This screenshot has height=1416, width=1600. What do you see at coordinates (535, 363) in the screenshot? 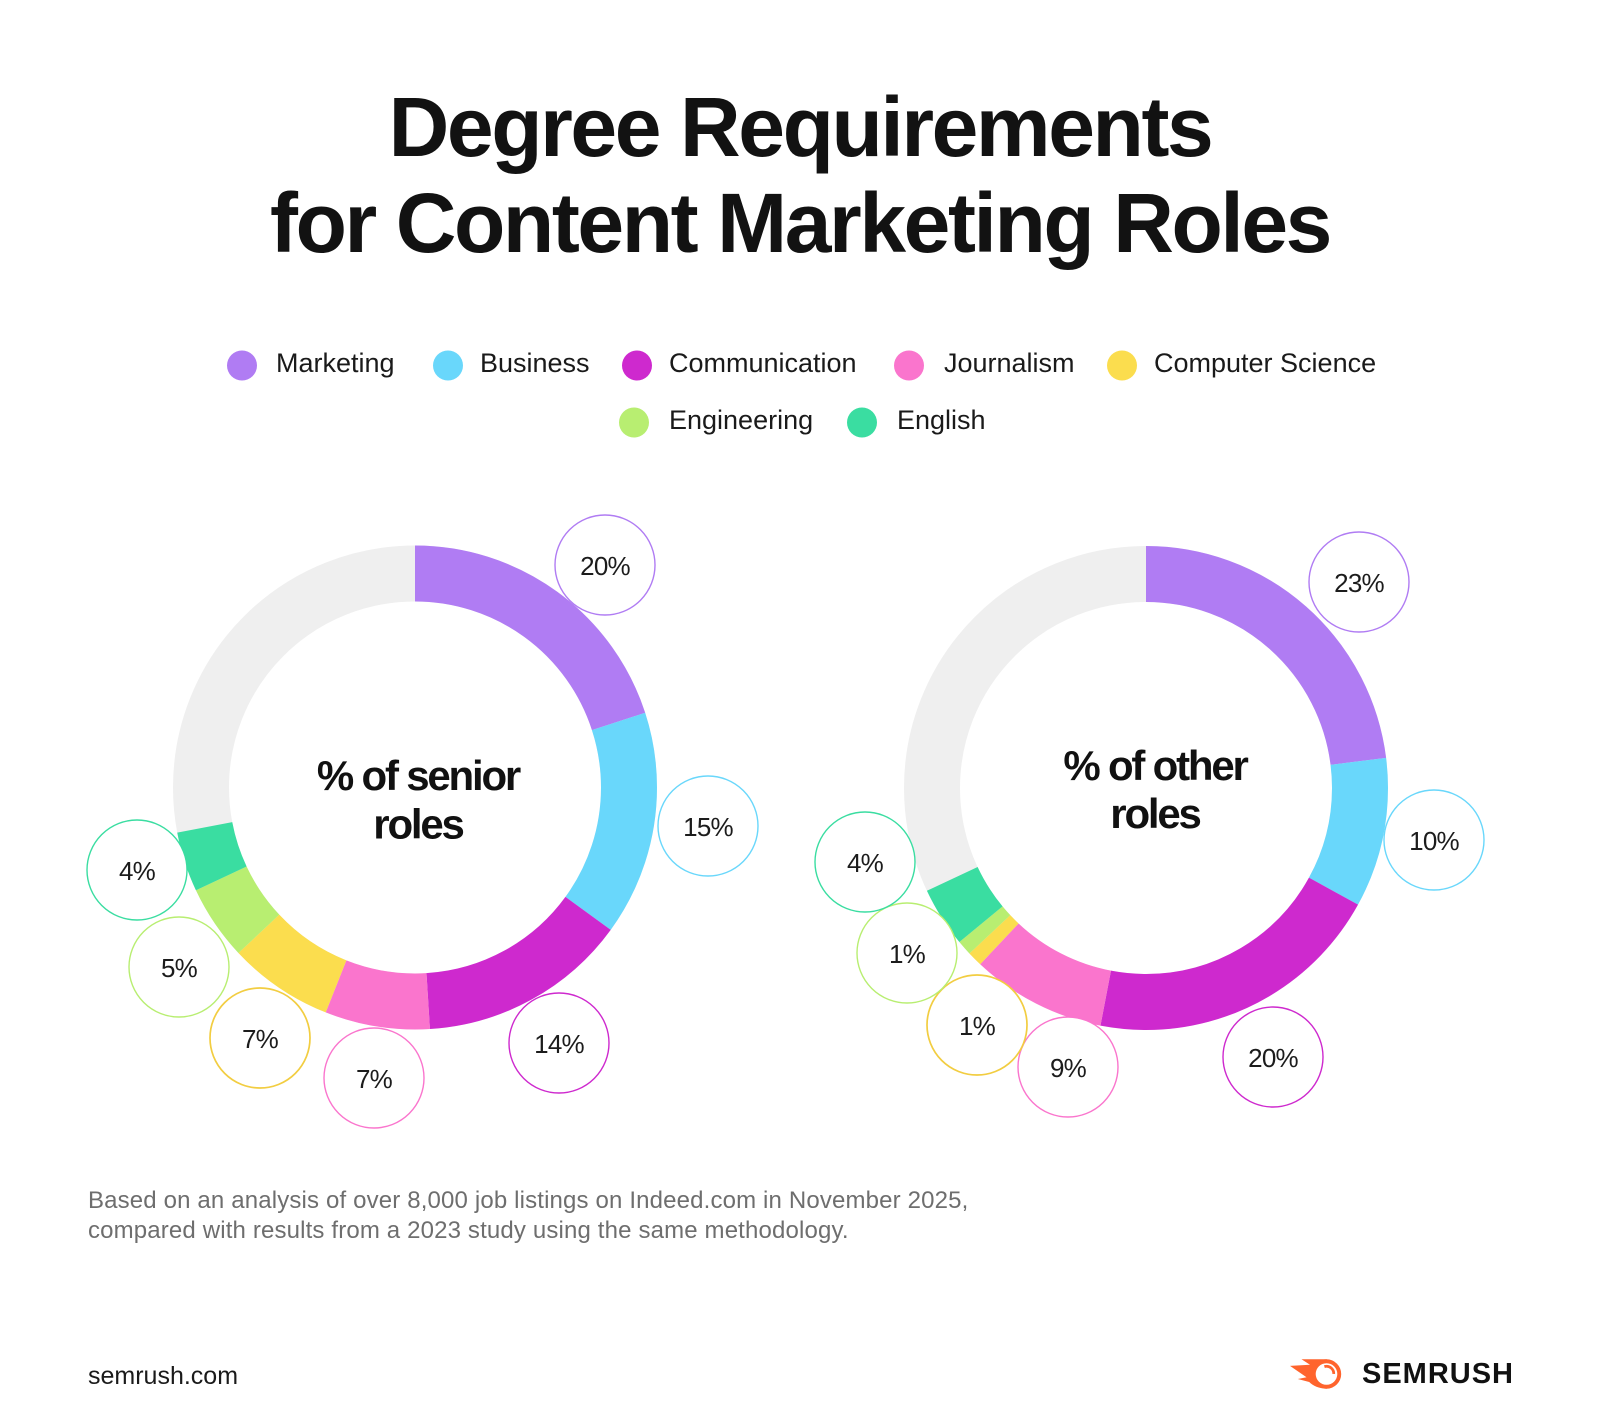
I see `svg-text: Business` at bounding box center [535, 363].